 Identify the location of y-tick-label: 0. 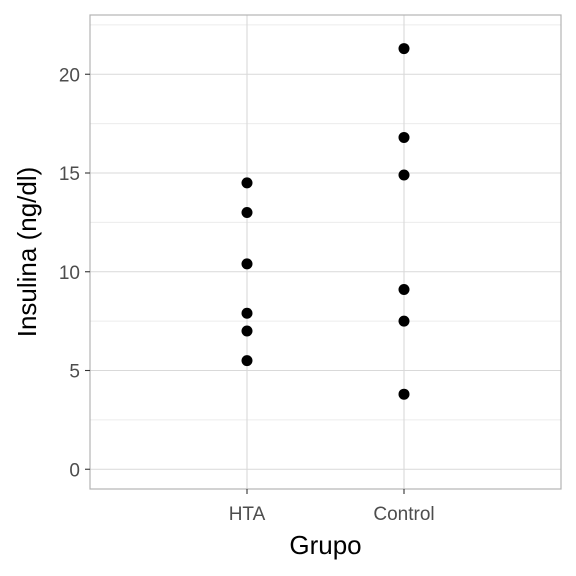
(74, 470).